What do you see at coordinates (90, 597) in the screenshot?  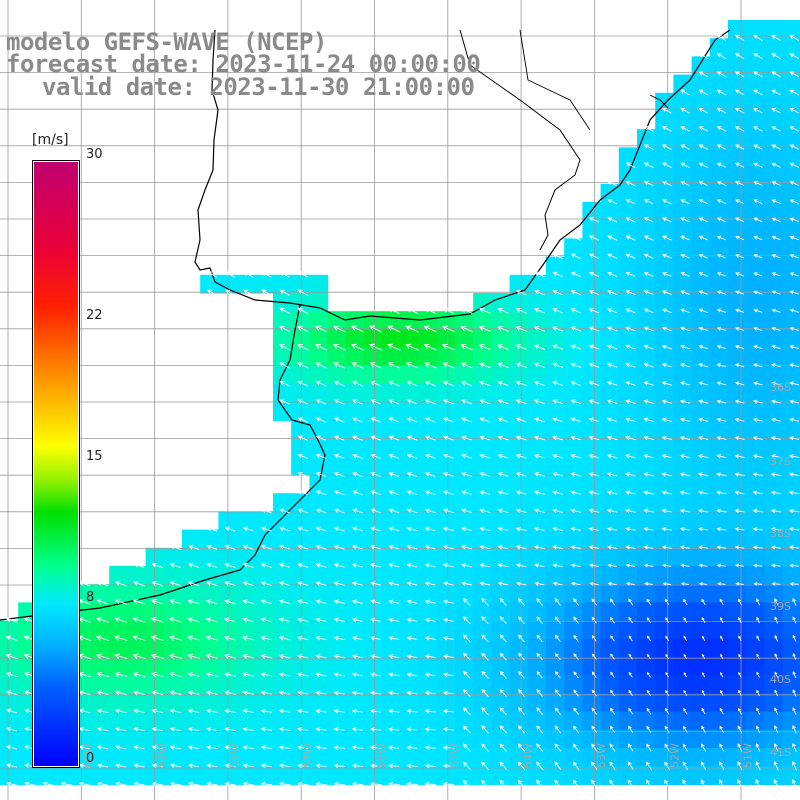 I see `colorbar-tick-label: 8` at bounding box center [90, 597].